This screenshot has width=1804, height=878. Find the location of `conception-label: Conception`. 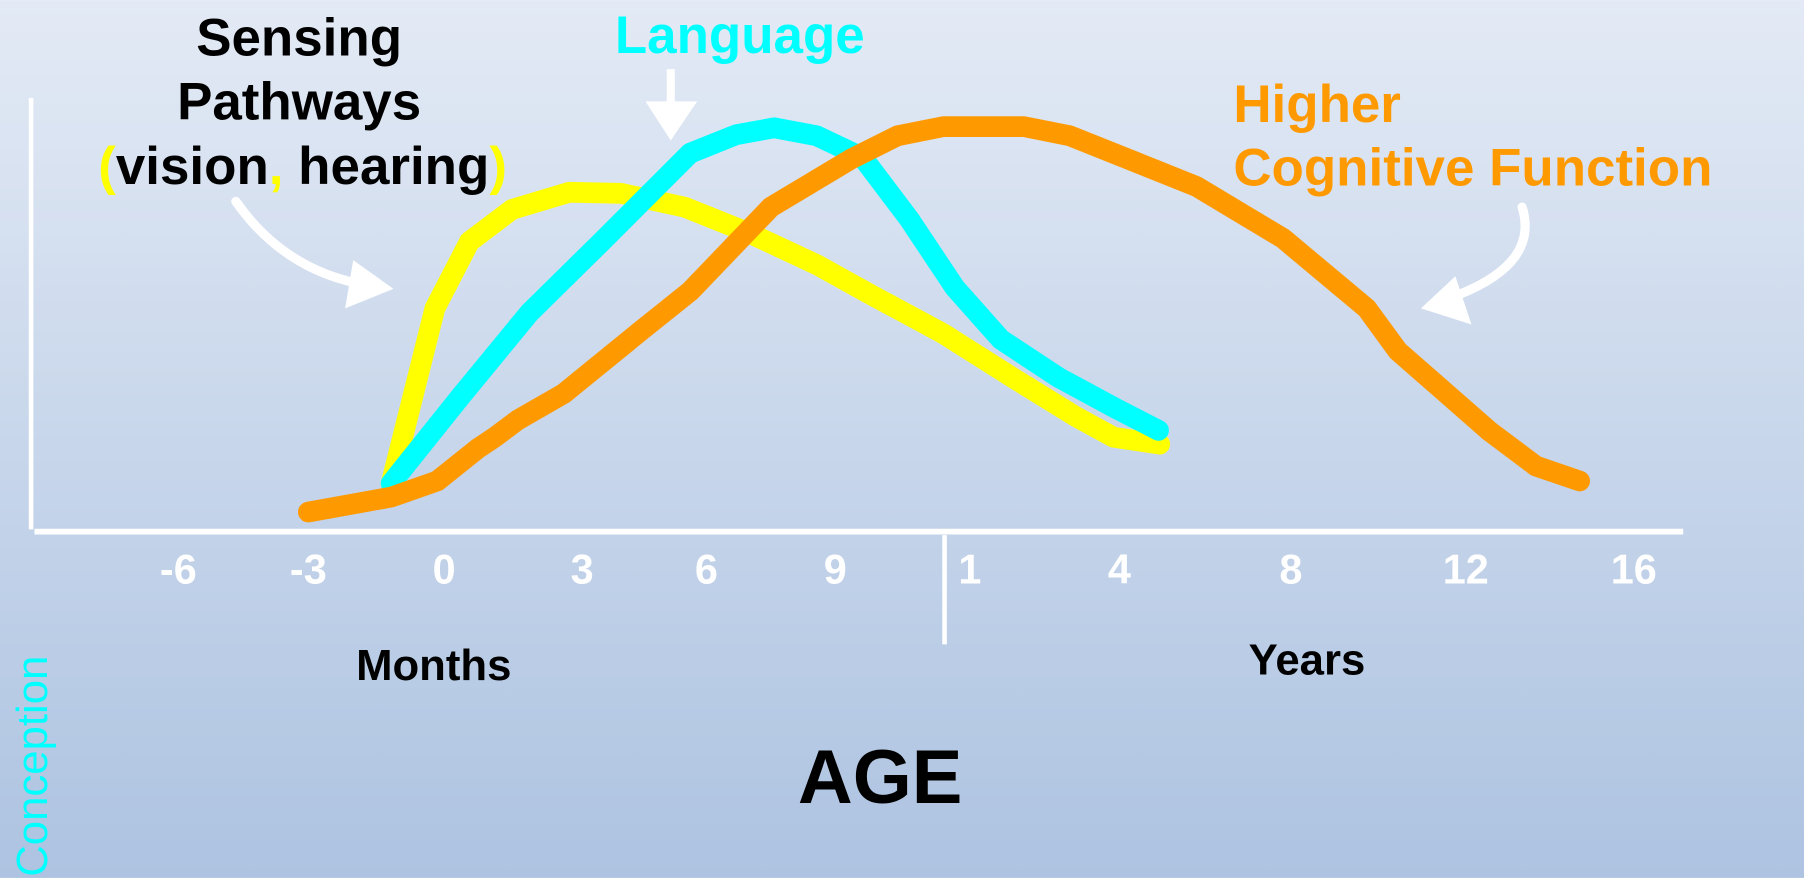

conception-label: Conception is located at coordinates (32, 766).